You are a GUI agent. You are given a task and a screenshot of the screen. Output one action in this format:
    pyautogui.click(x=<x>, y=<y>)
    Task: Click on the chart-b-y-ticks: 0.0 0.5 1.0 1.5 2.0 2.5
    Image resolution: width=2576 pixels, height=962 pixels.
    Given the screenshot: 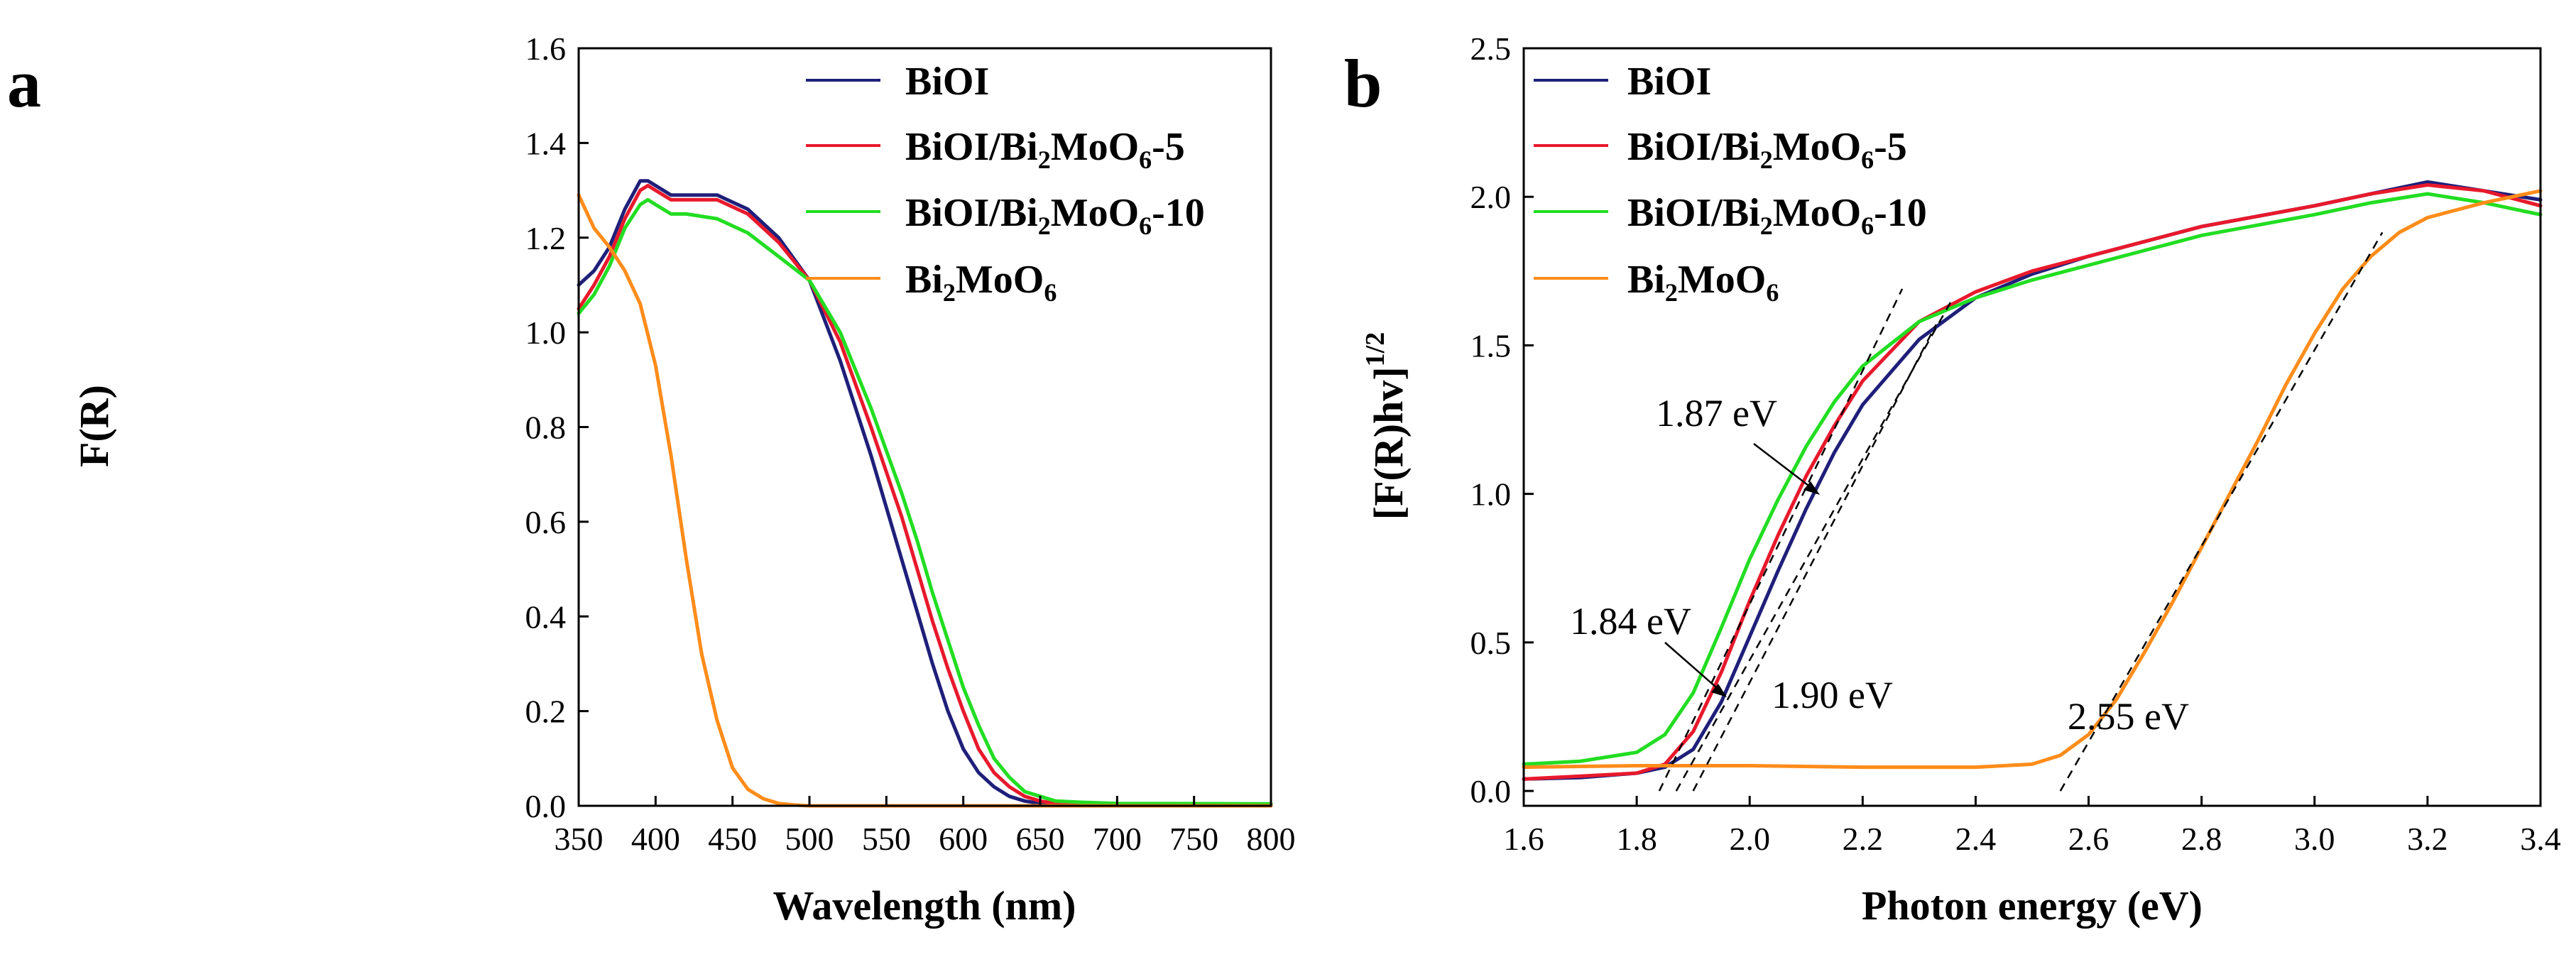 What is the action you would take?
    pyautogui.click(x=1502, y=420)
    